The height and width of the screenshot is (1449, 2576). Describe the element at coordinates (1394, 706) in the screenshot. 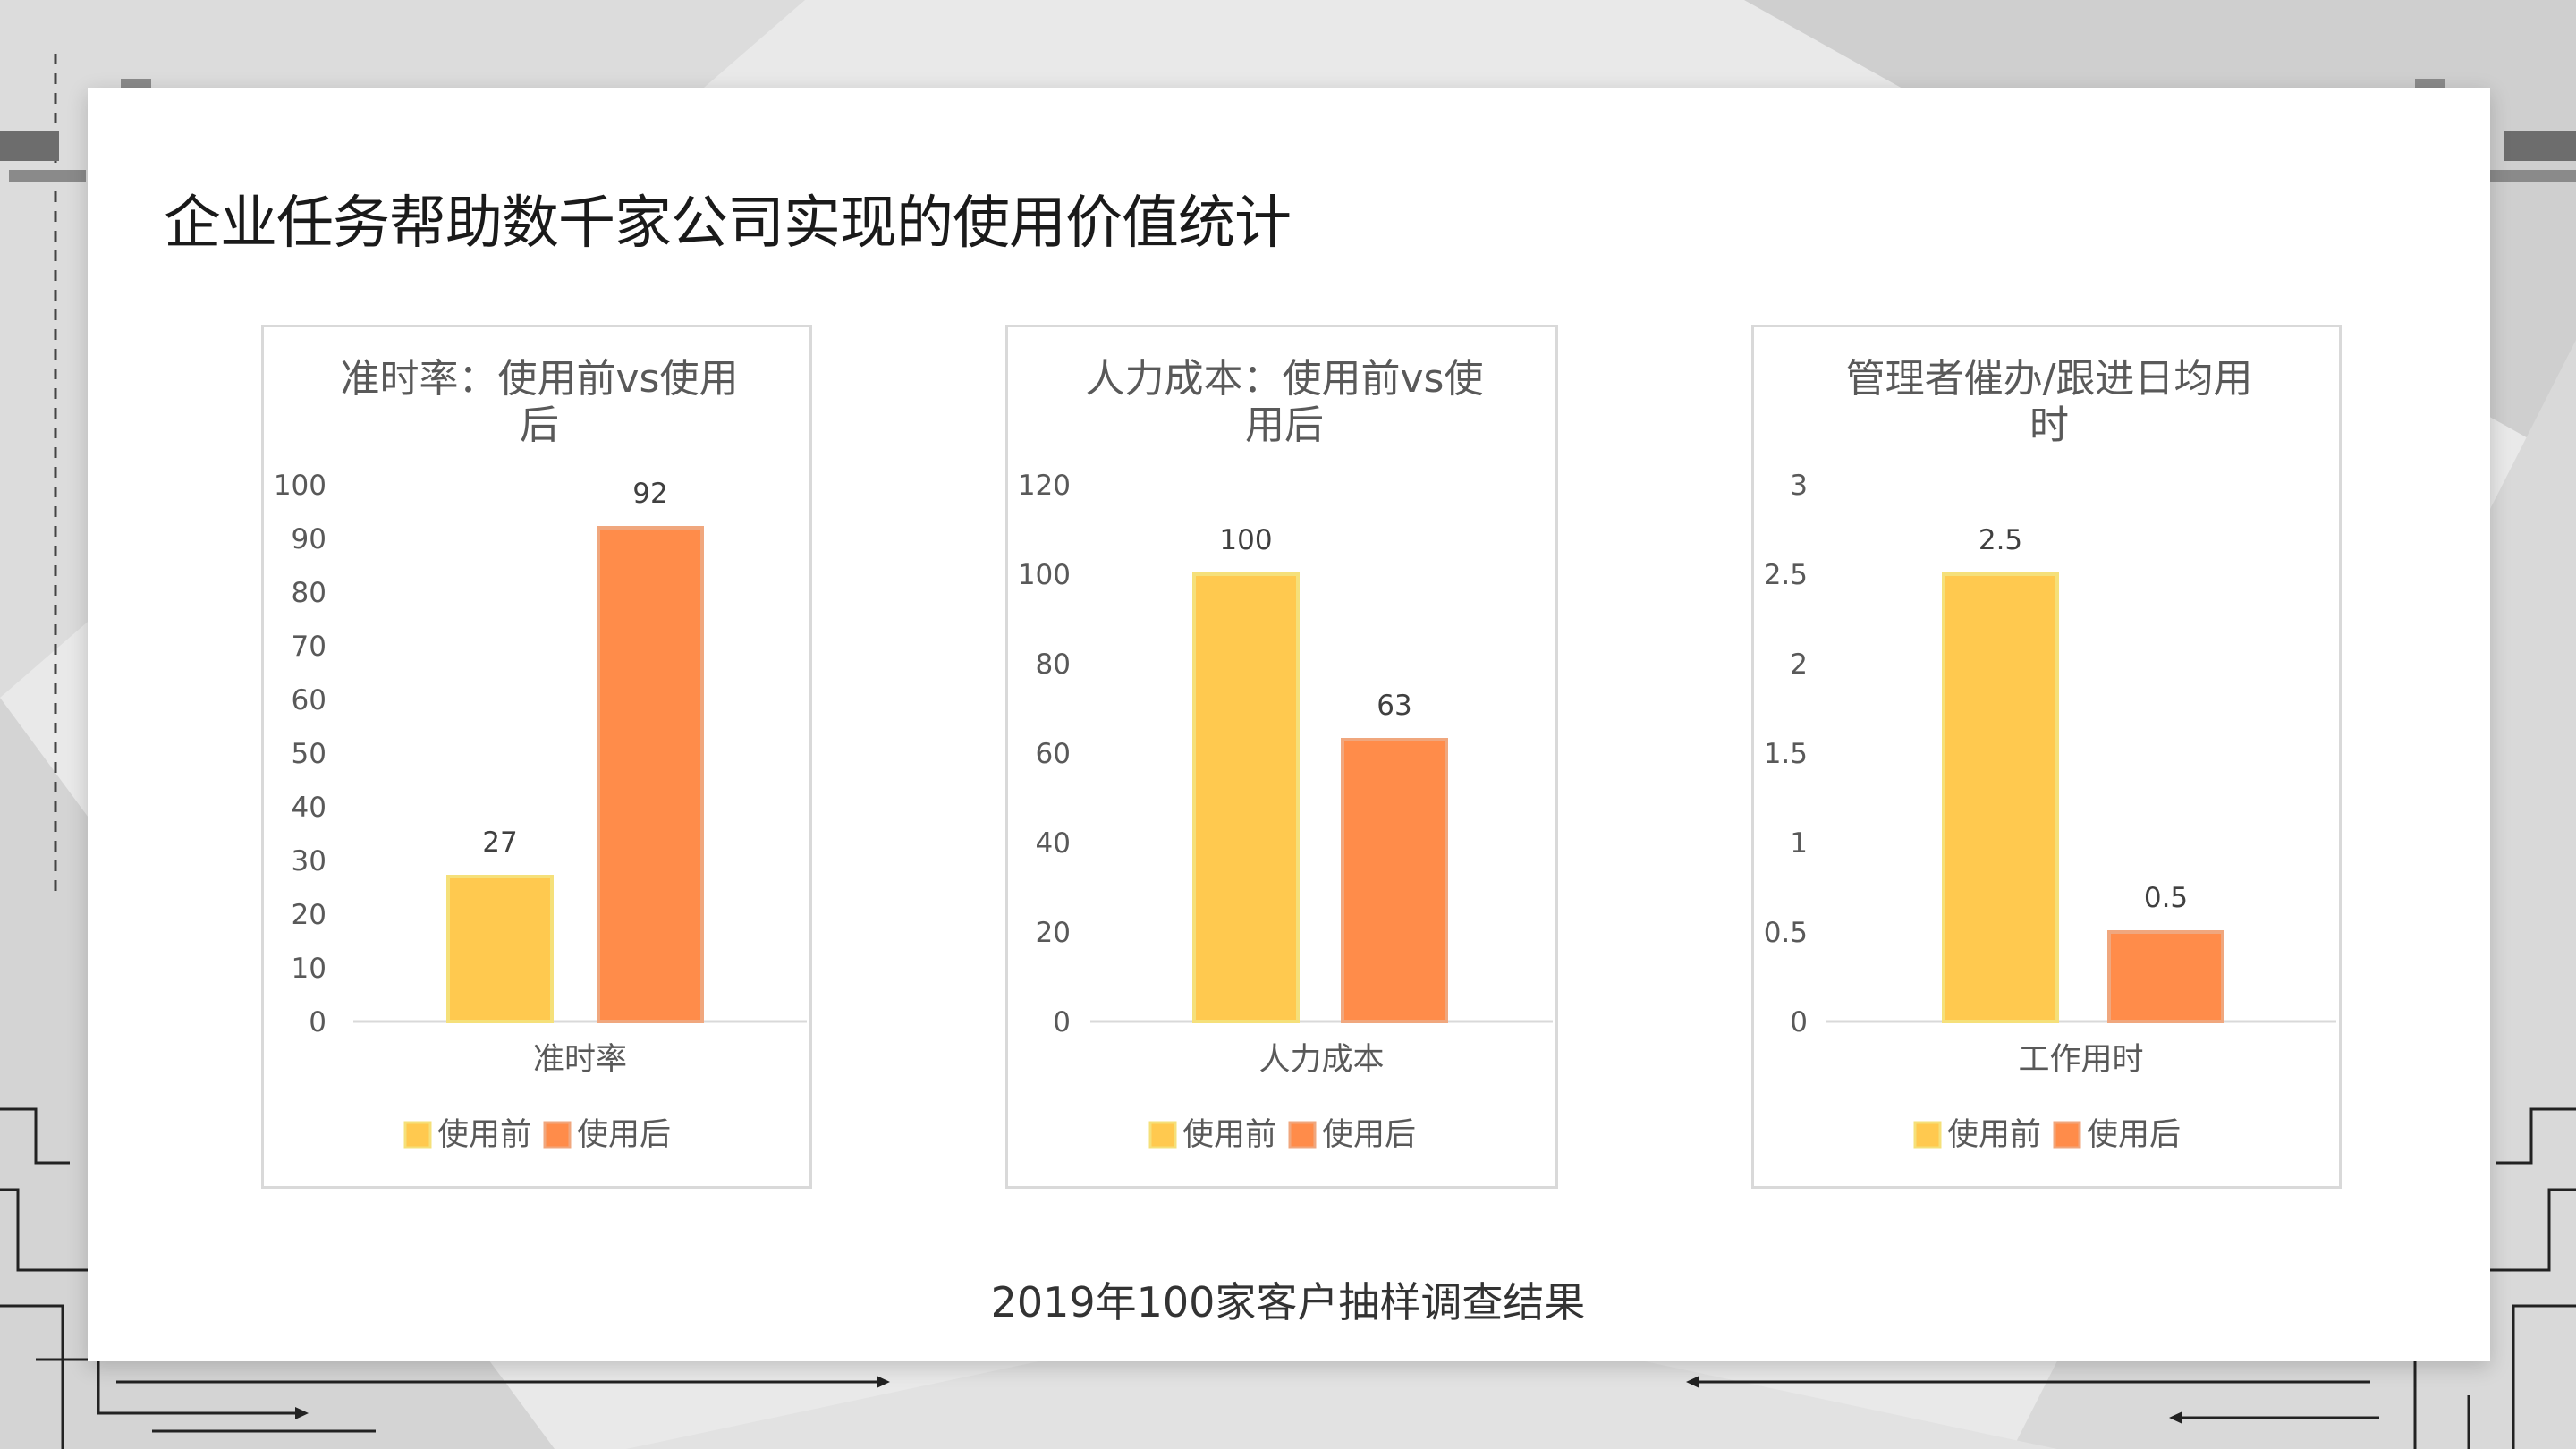

I see `data-label: 63` at that location.